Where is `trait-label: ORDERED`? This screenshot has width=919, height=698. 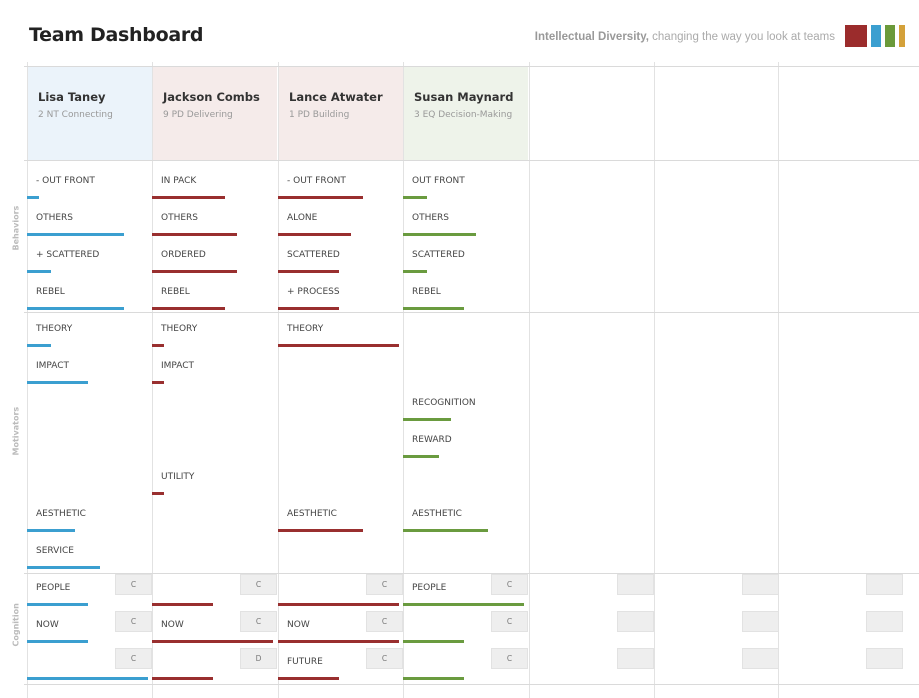 trait-label: ORDERED is located at coordinates (183, 255).